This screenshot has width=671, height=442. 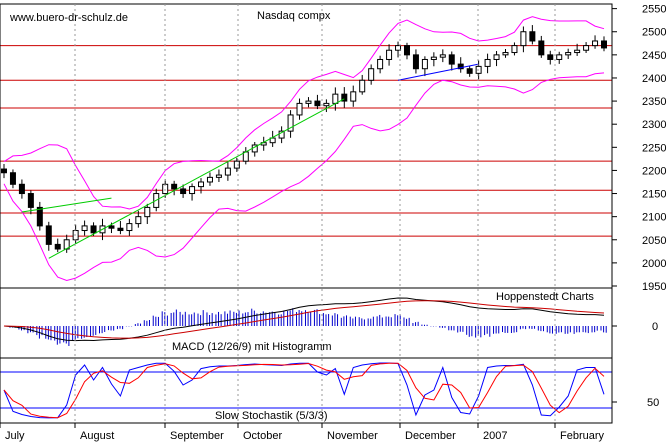 What do you see at coordinates (438, 72) in the screenshot?
I see `trendline-blue` at bounding box center [438, 72].